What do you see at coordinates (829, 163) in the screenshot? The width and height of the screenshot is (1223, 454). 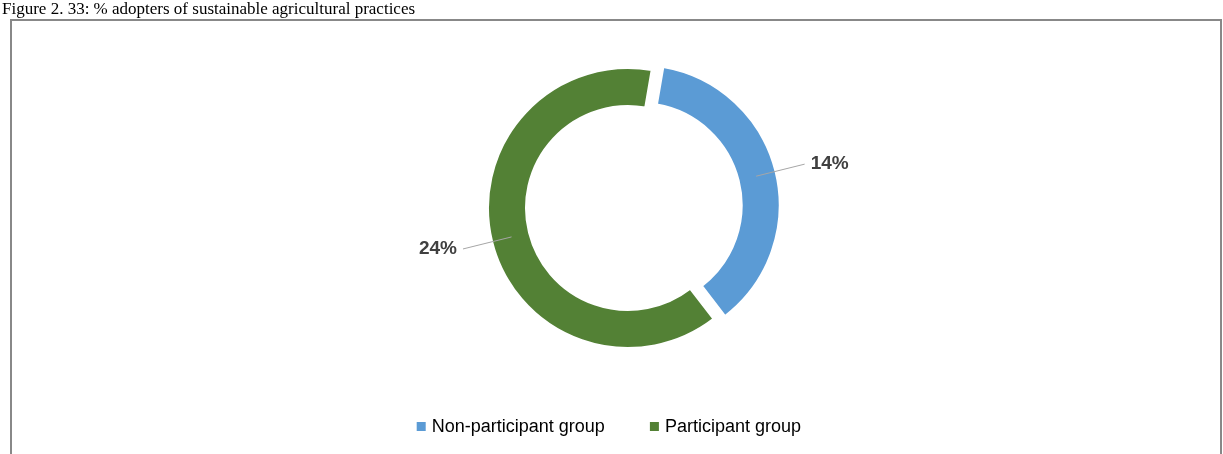 I see `data-label: 14%` at bounding box center [829, 163].